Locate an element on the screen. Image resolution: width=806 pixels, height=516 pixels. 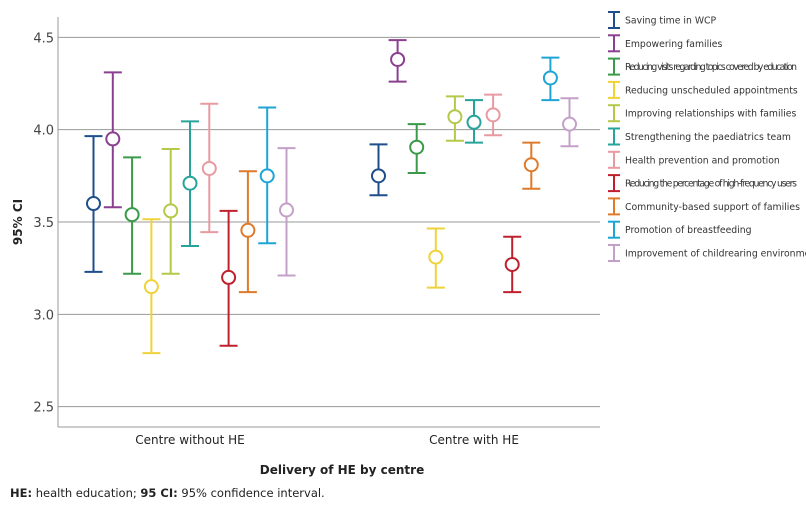
legend-label: Saving time in WCP is located at coordinates (671, 21).